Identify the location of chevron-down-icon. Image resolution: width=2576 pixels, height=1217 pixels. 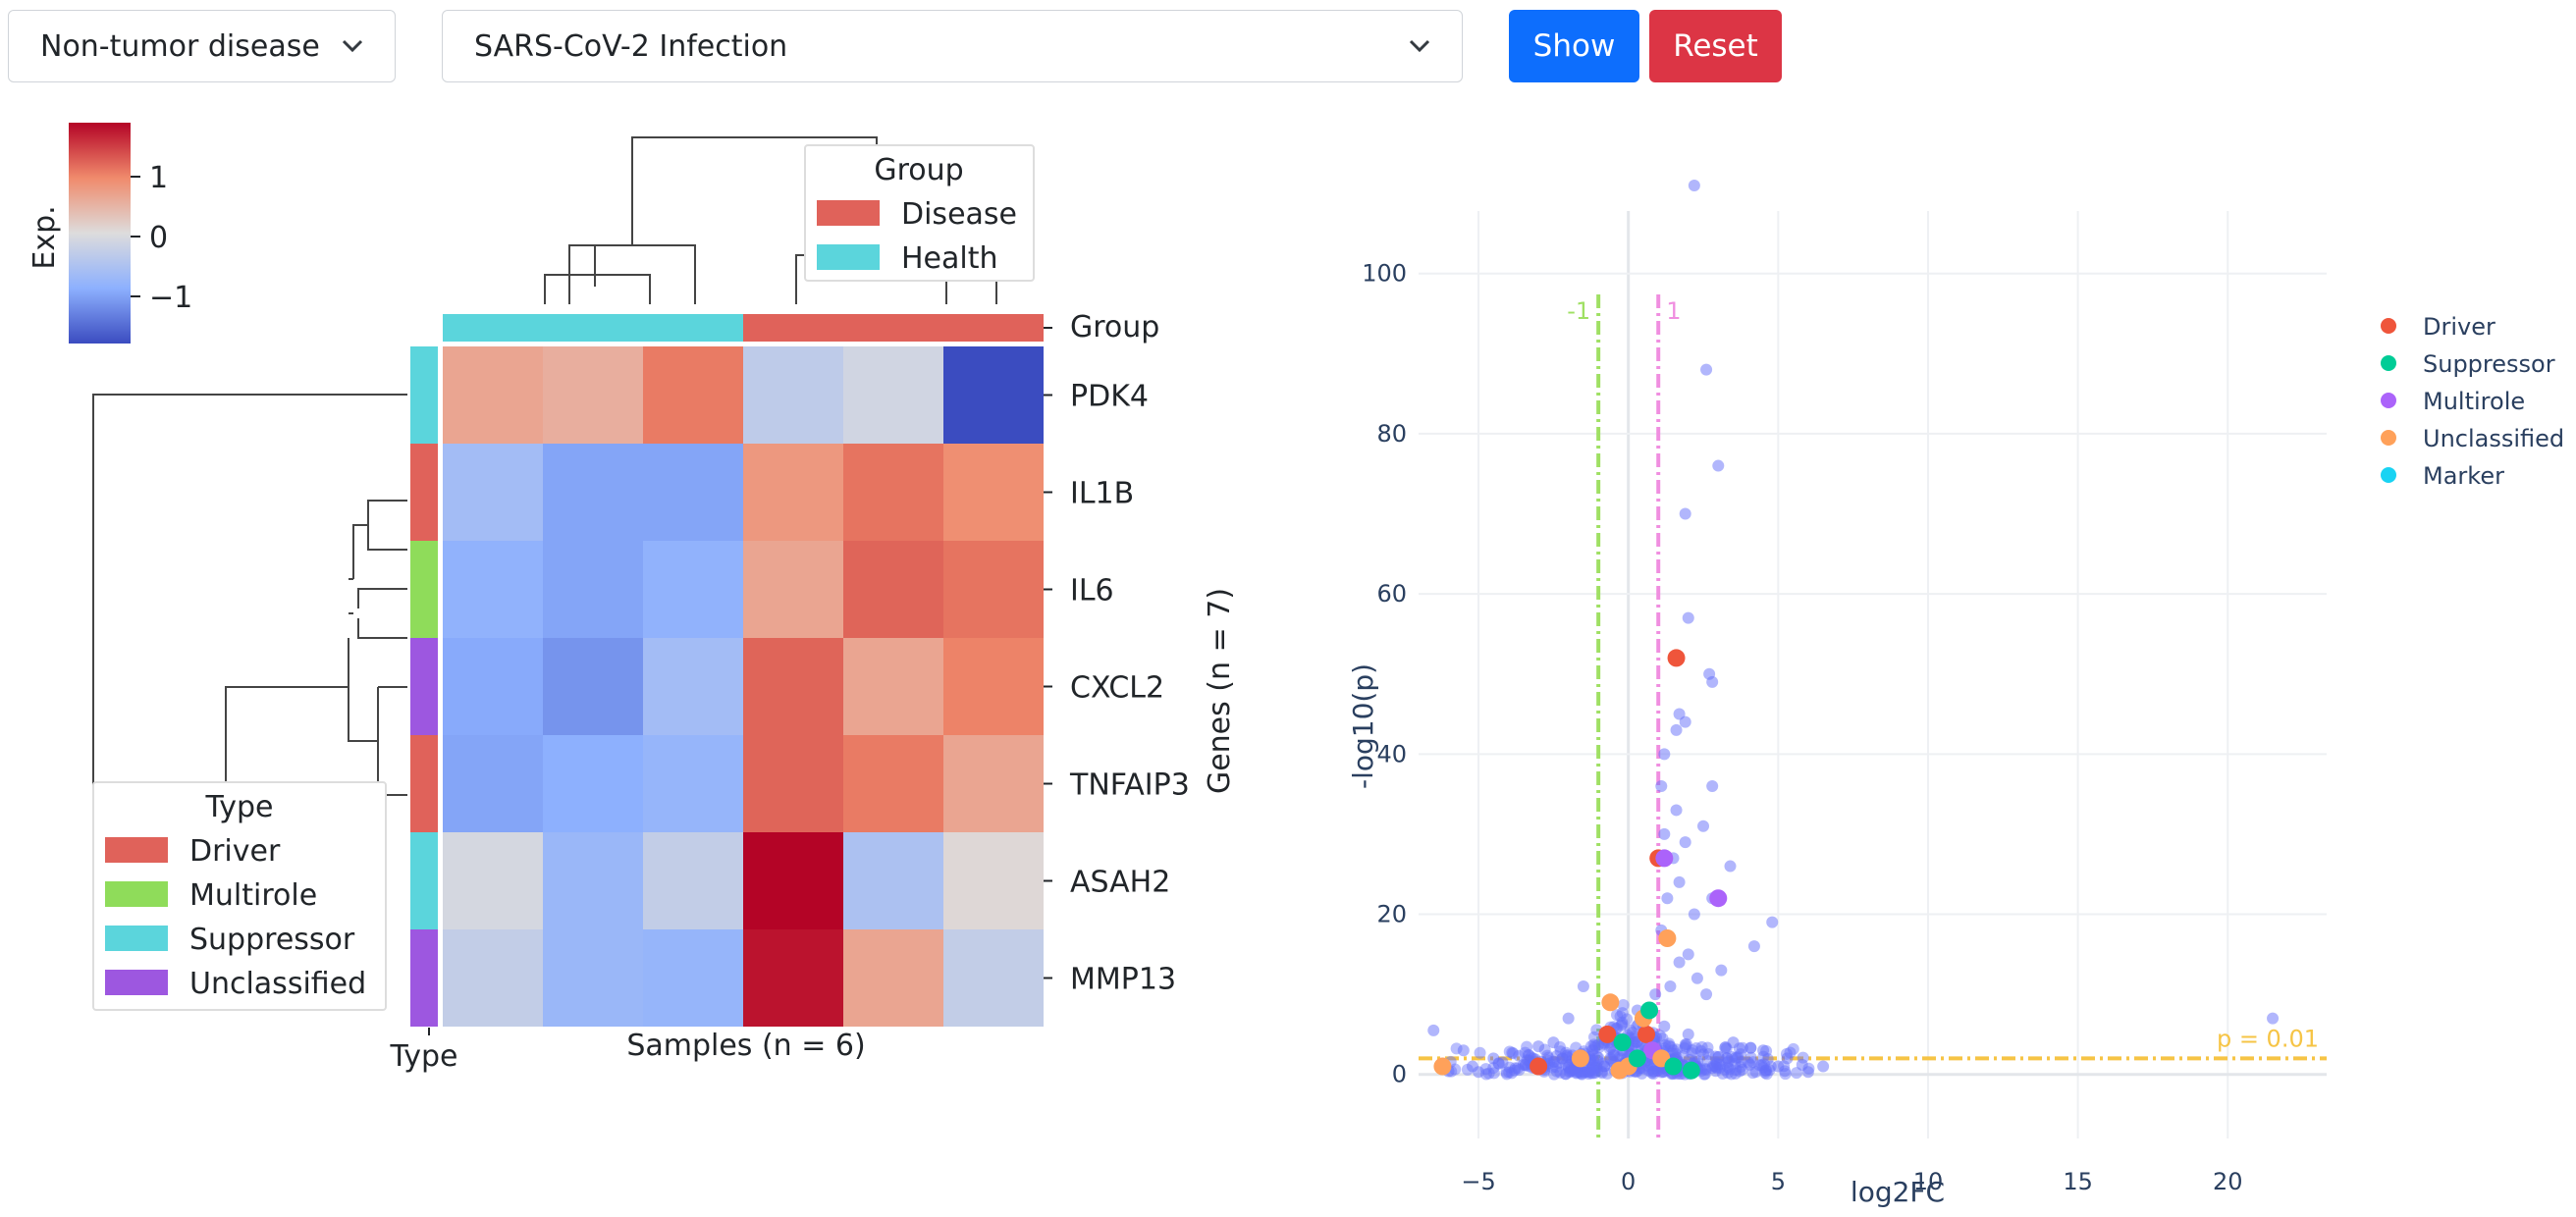
(1419, 46).